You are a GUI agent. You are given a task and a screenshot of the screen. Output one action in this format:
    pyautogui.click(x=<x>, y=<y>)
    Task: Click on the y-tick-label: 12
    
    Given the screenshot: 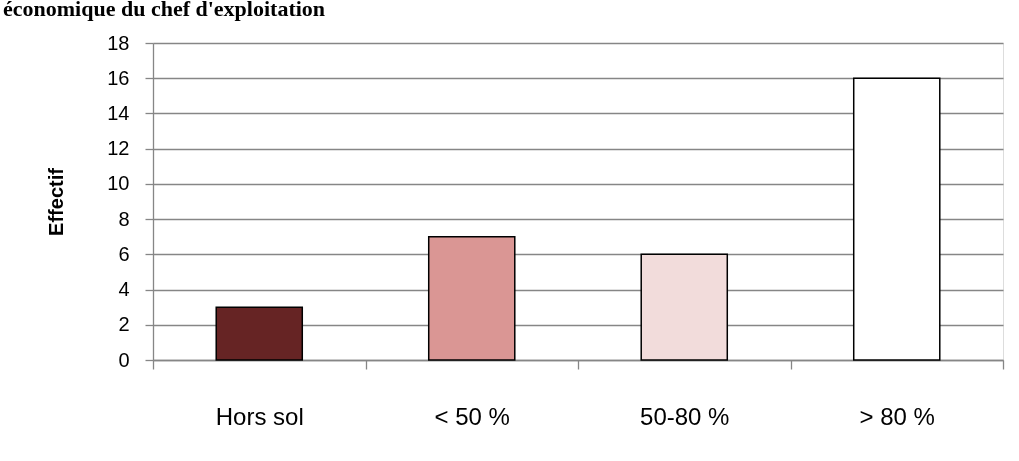 What is the action you would take?
    pyautogui.click(x=118, y=148)
    